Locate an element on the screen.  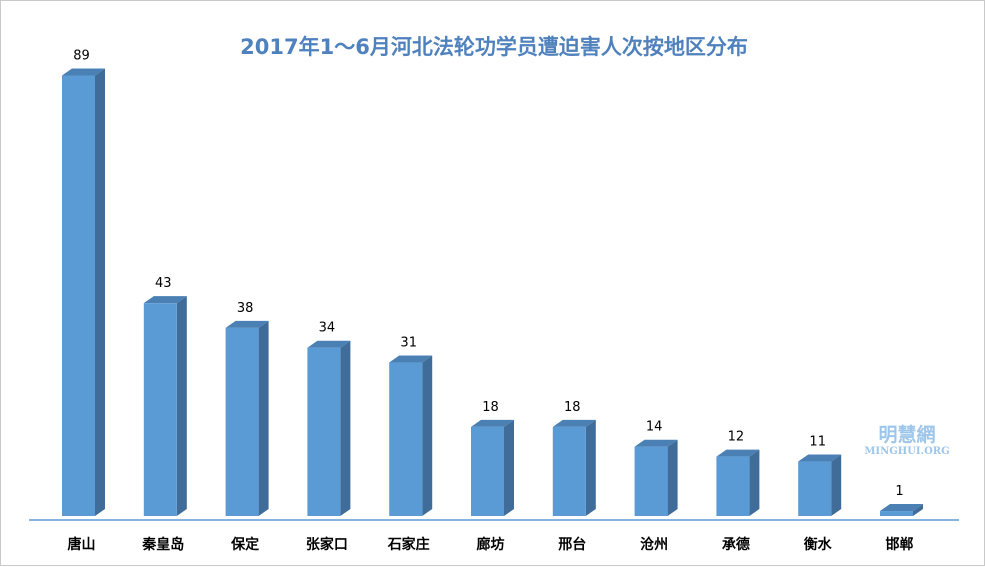
category-label: 保定 is located at coordinates (244, 544).